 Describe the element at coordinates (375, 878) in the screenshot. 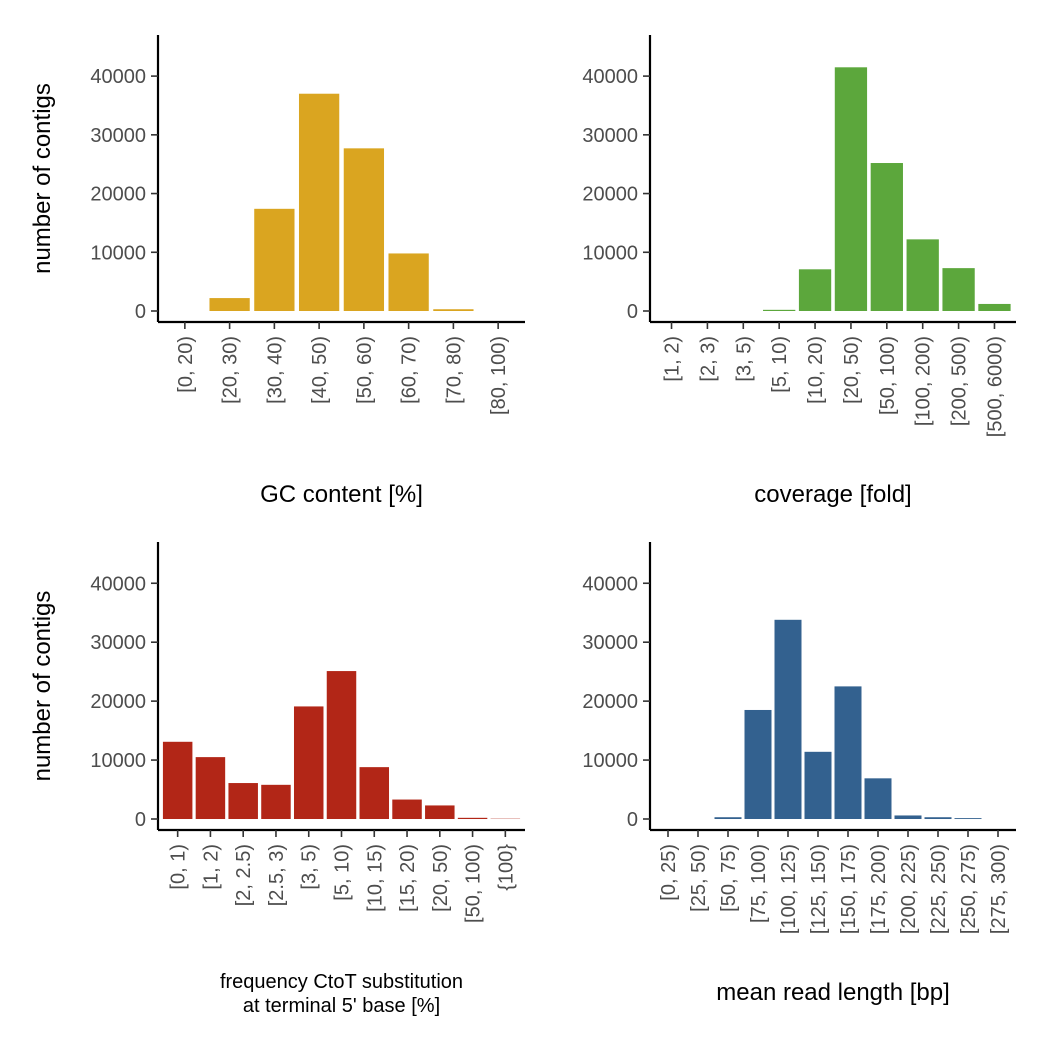

I see `x-tick-label: [10, 15)` at that location.